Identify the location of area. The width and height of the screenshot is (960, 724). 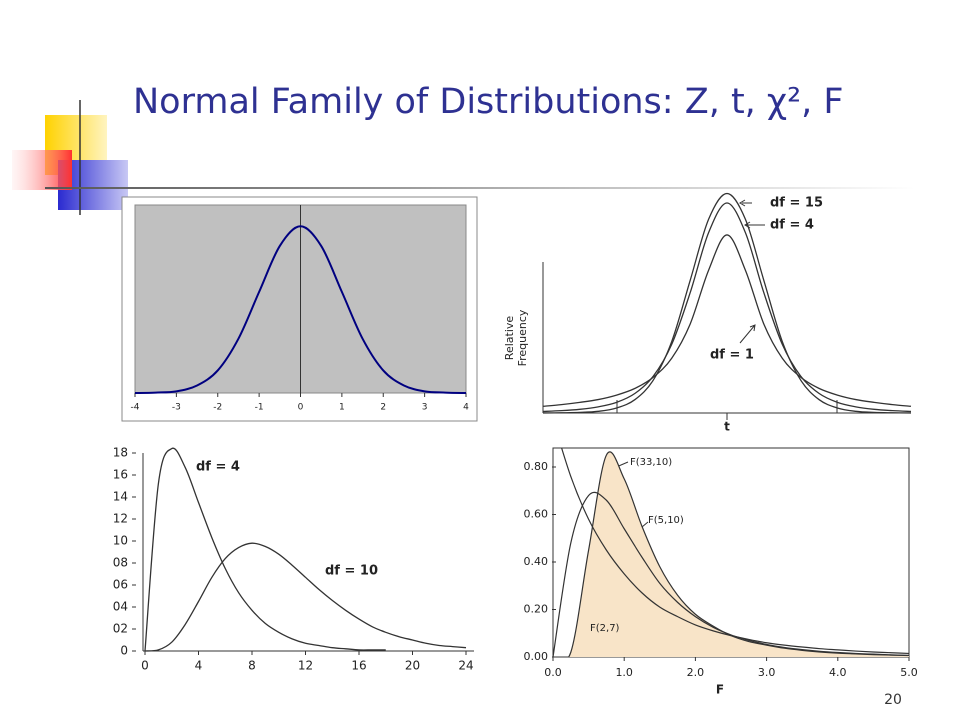
(731, 554).